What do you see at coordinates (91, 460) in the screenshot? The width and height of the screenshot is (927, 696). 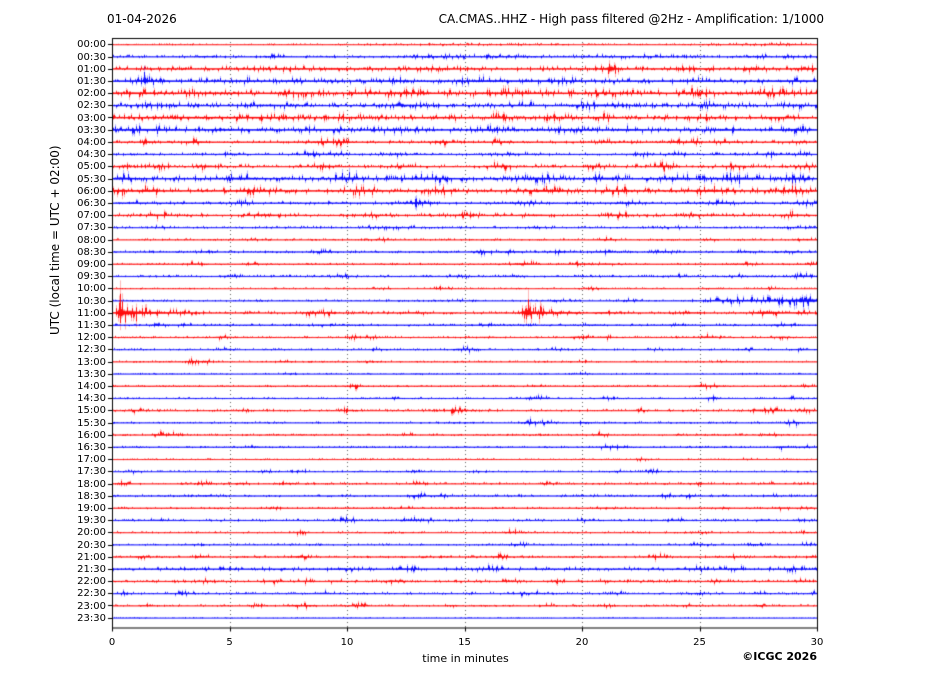 I see `y-tick-label: 17:00` at bounding box center [91, 460].